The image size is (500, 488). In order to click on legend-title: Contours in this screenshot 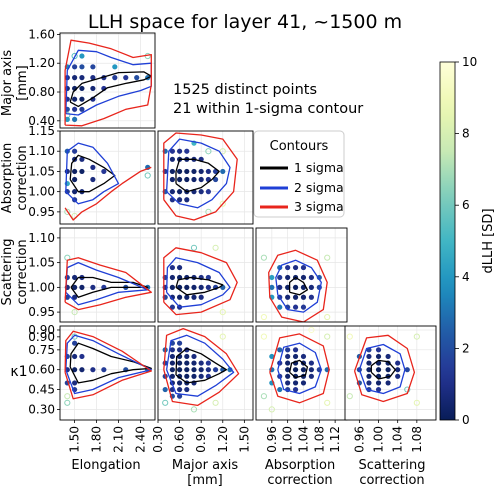, I will do `click(299, 146)`.